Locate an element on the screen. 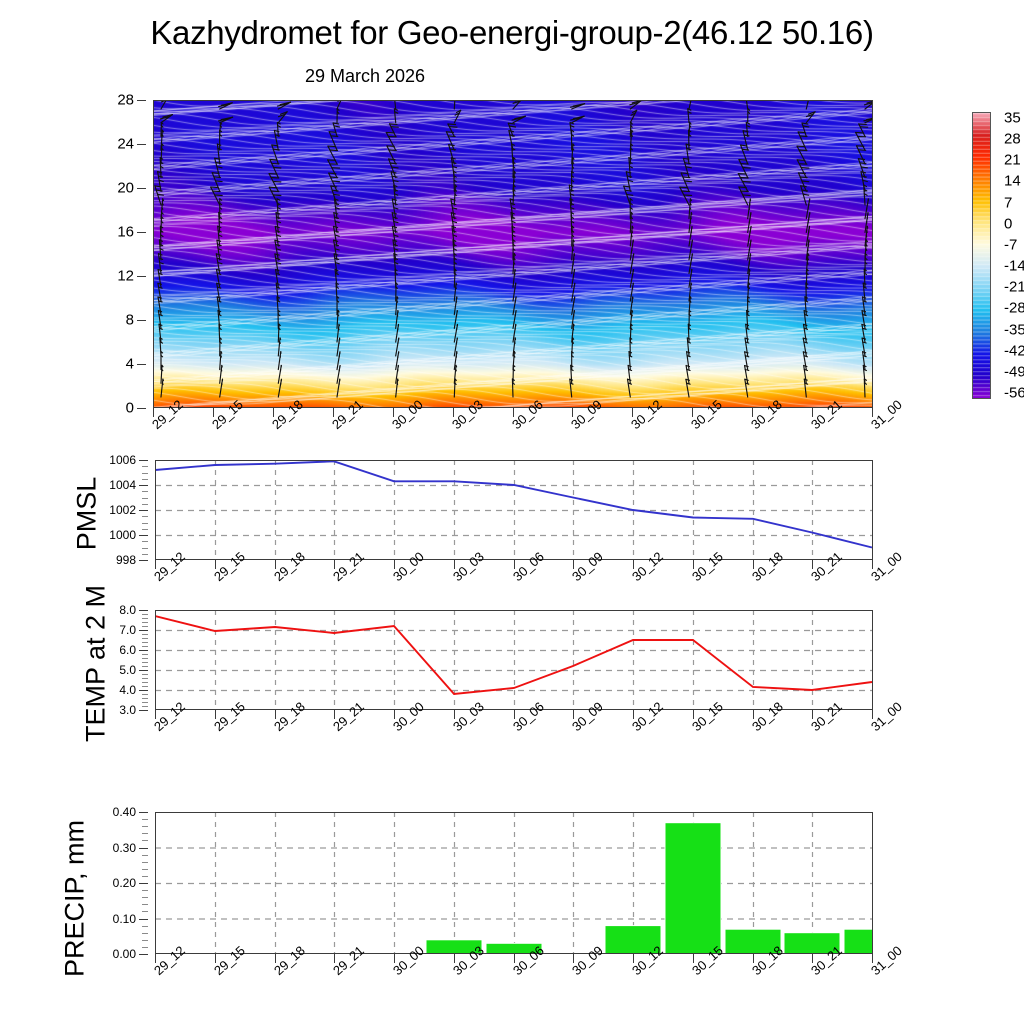 This screenshot has height=1024, width=1024. x-tick-label: 31_00 is located at coordinates (886, 566).